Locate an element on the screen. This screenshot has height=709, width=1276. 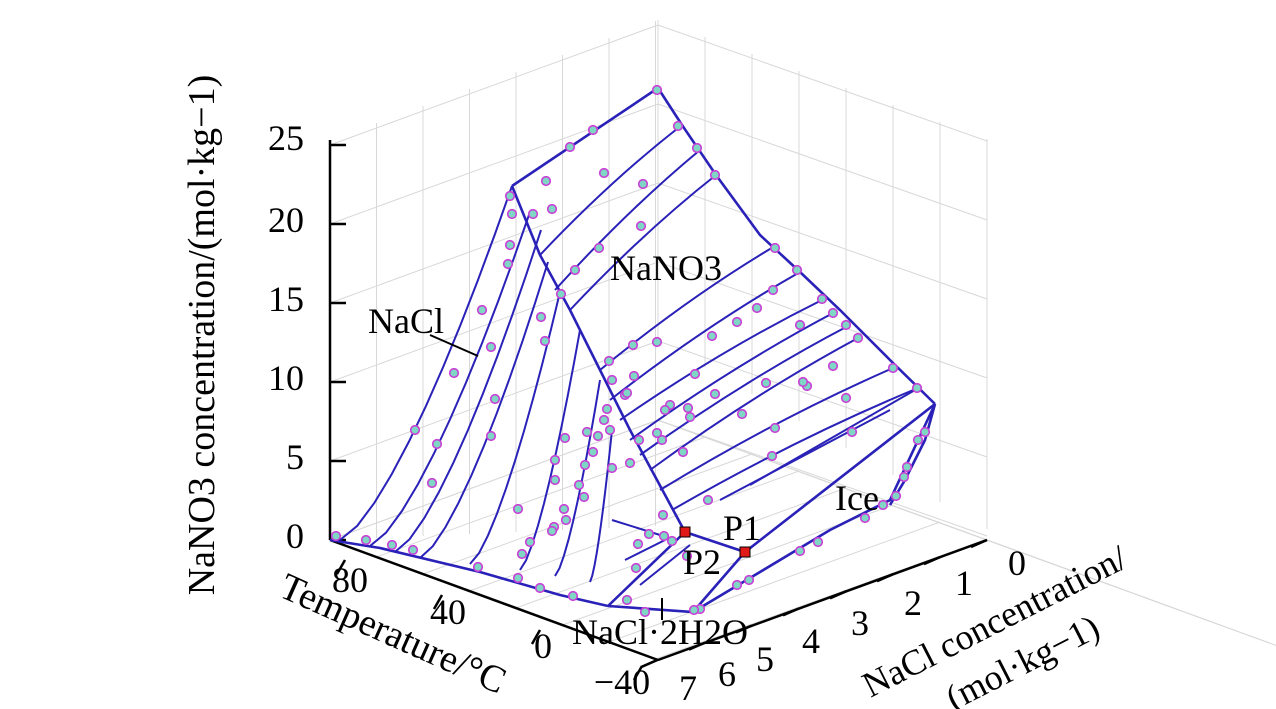
nacl-tick-label: 6 is located at coordinates (727, 674).